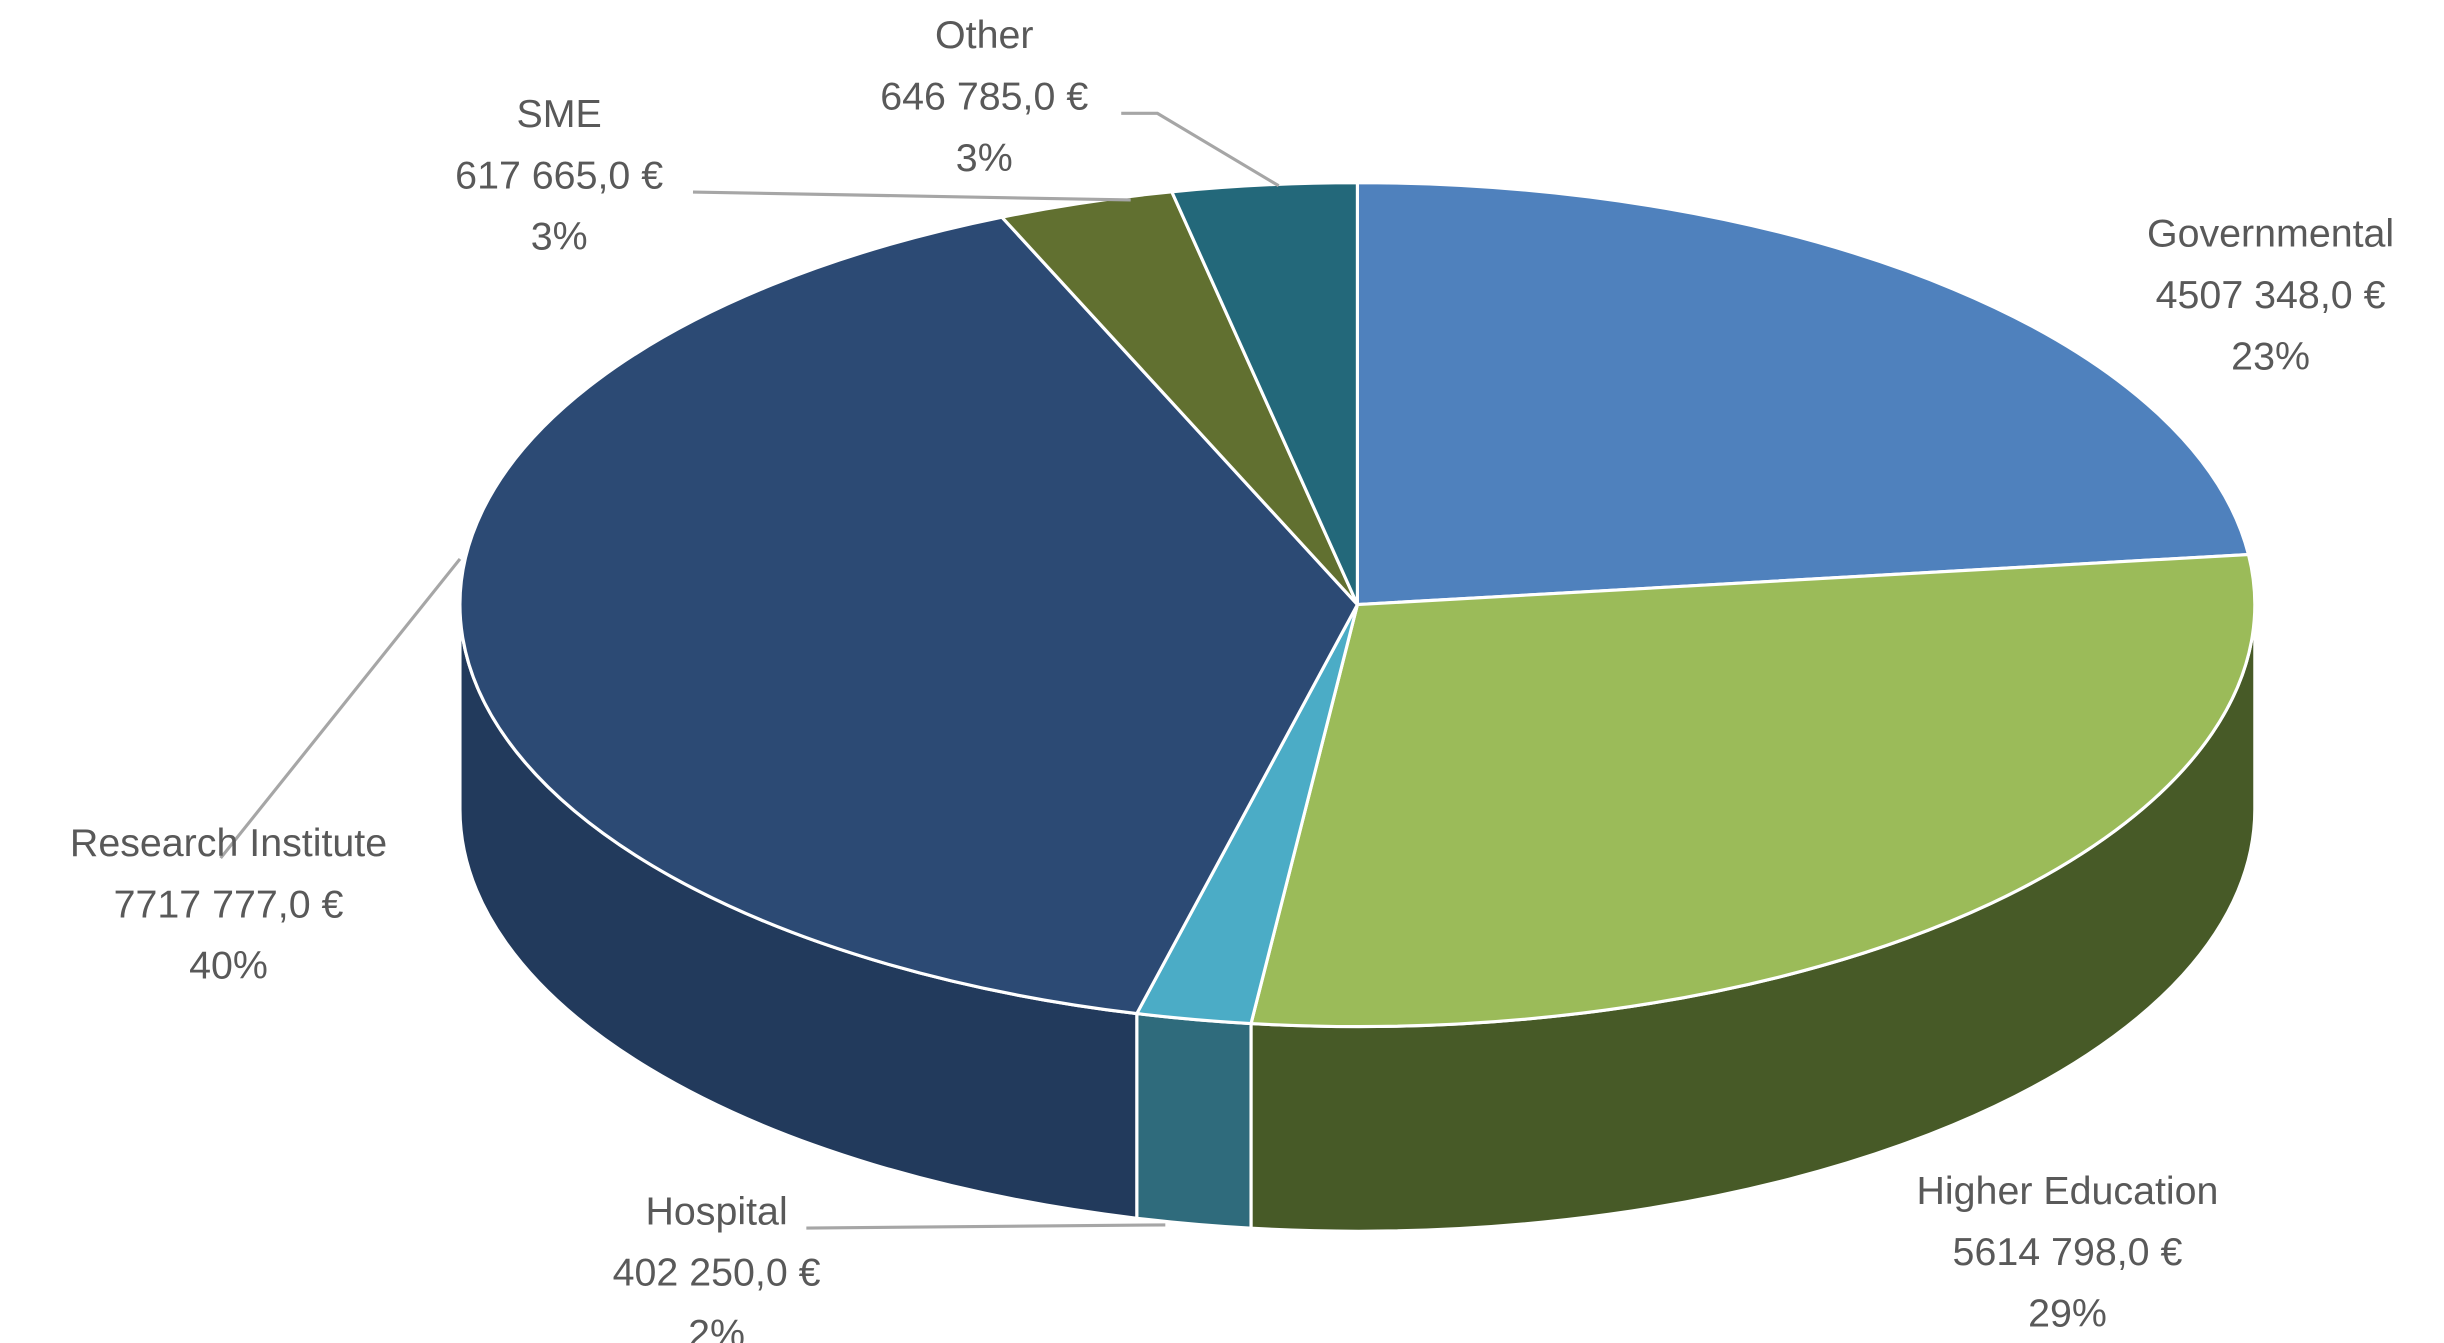 Image resolution: width=2444 pixels, height=1343 pixels. Describe the element at coordinates (2271, 295) in the screenshot. I see `value-label: 4507 348,0 €` at that location.